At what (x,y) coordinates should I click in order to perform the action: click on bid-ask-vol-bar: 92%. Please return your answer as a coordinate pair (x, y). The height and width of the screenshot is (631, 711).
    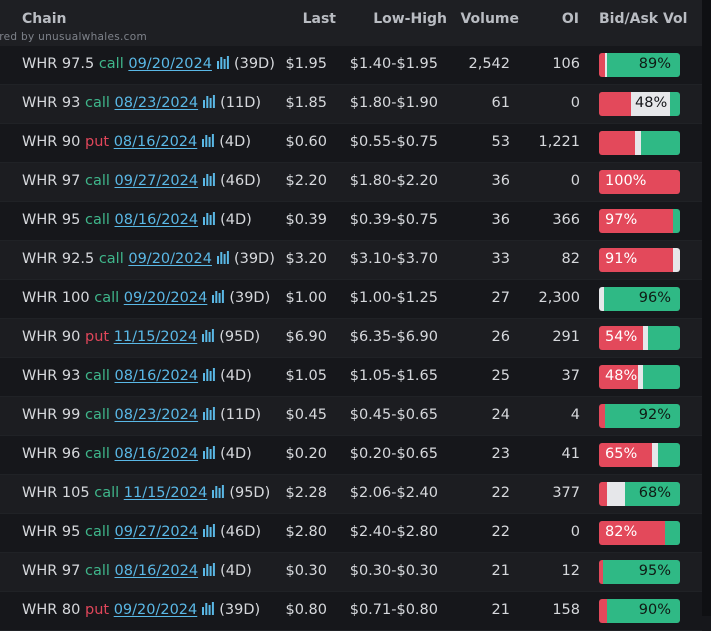
    Looking at the image, I should click on (639, 416).